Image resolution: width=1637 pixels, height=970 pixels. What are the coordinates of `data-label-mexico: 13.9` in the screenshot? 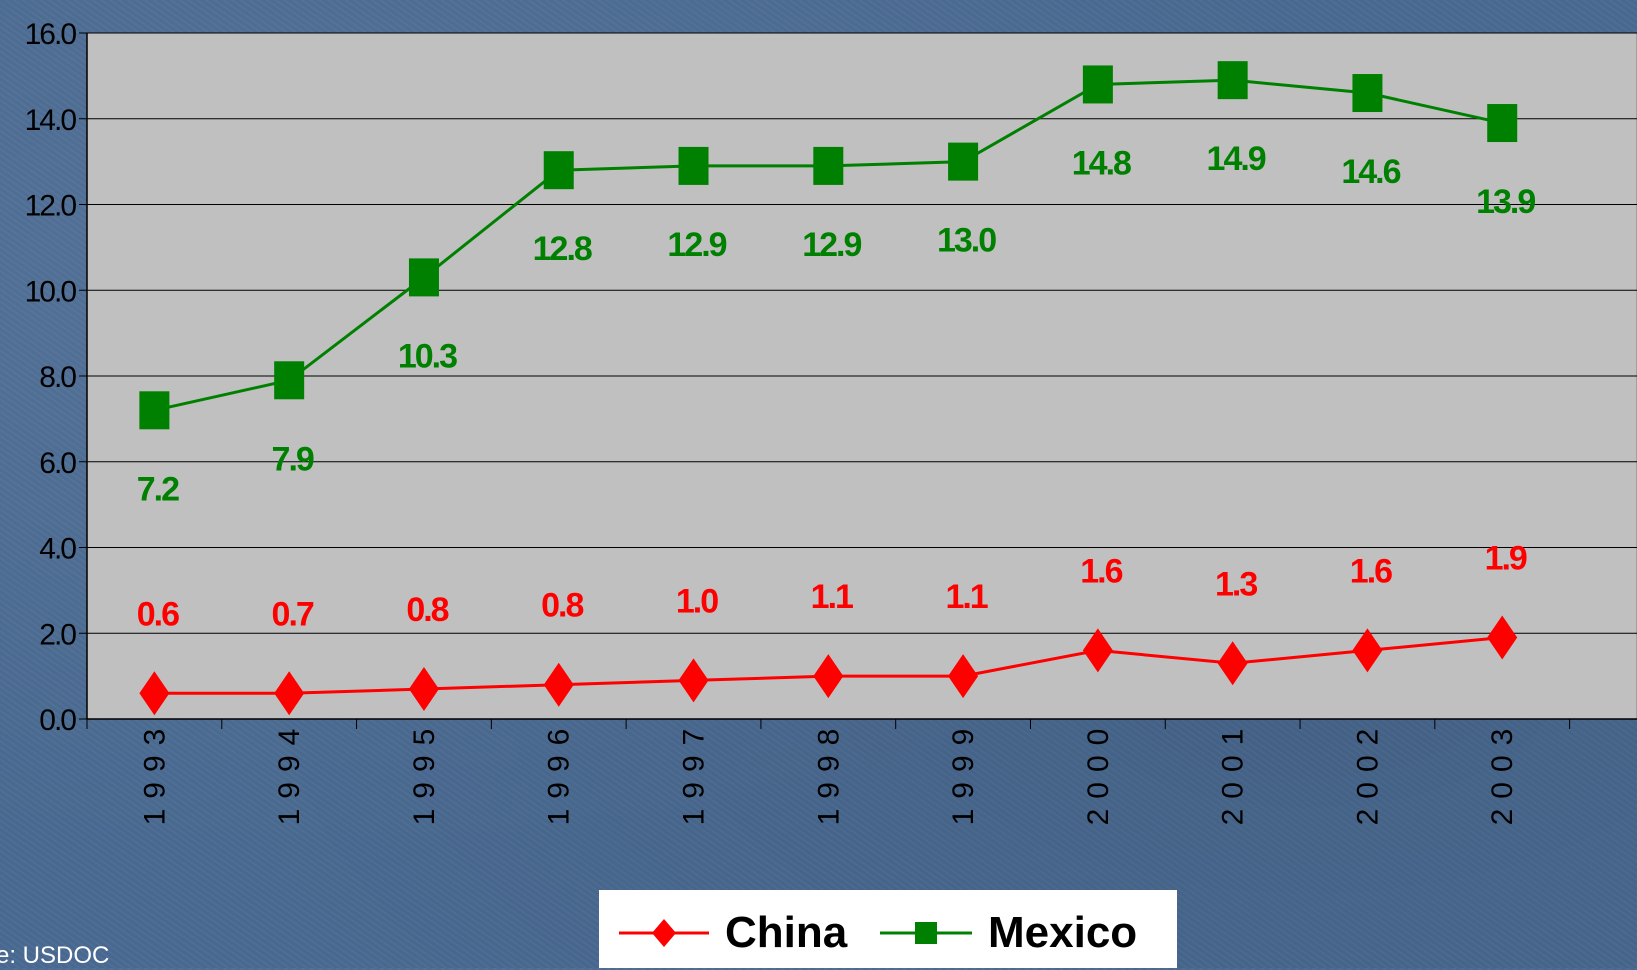 It's located at (1505, 202).